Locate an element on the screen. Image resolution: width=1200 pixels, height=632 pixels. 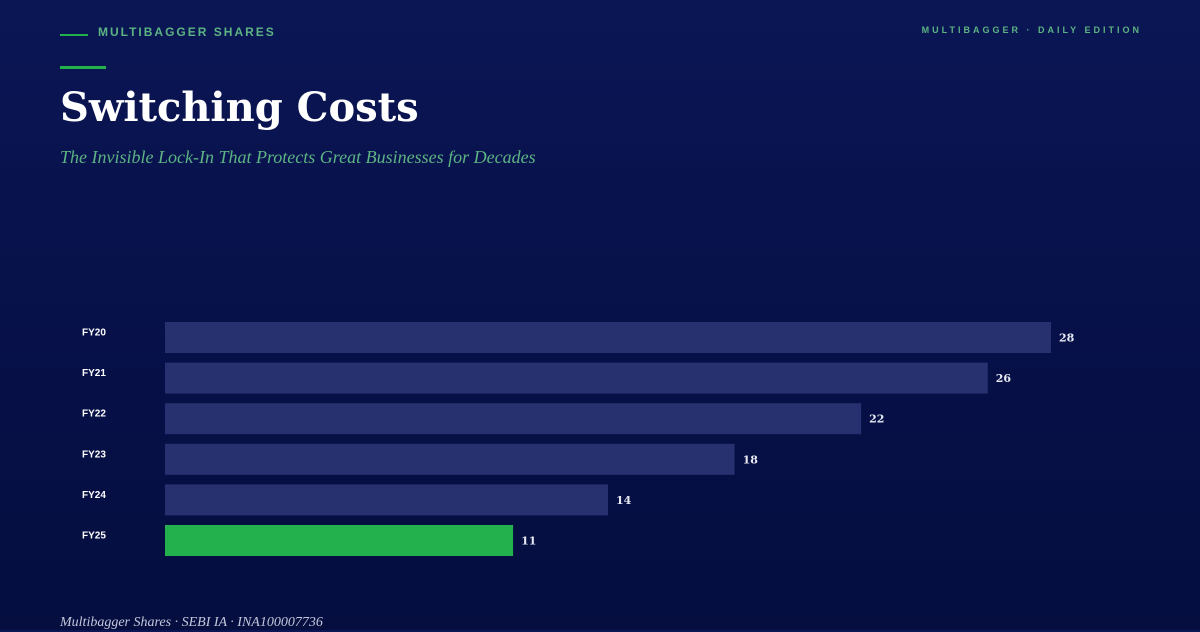
category-label-fy21: FY21 is located at coordinates (94, 373).